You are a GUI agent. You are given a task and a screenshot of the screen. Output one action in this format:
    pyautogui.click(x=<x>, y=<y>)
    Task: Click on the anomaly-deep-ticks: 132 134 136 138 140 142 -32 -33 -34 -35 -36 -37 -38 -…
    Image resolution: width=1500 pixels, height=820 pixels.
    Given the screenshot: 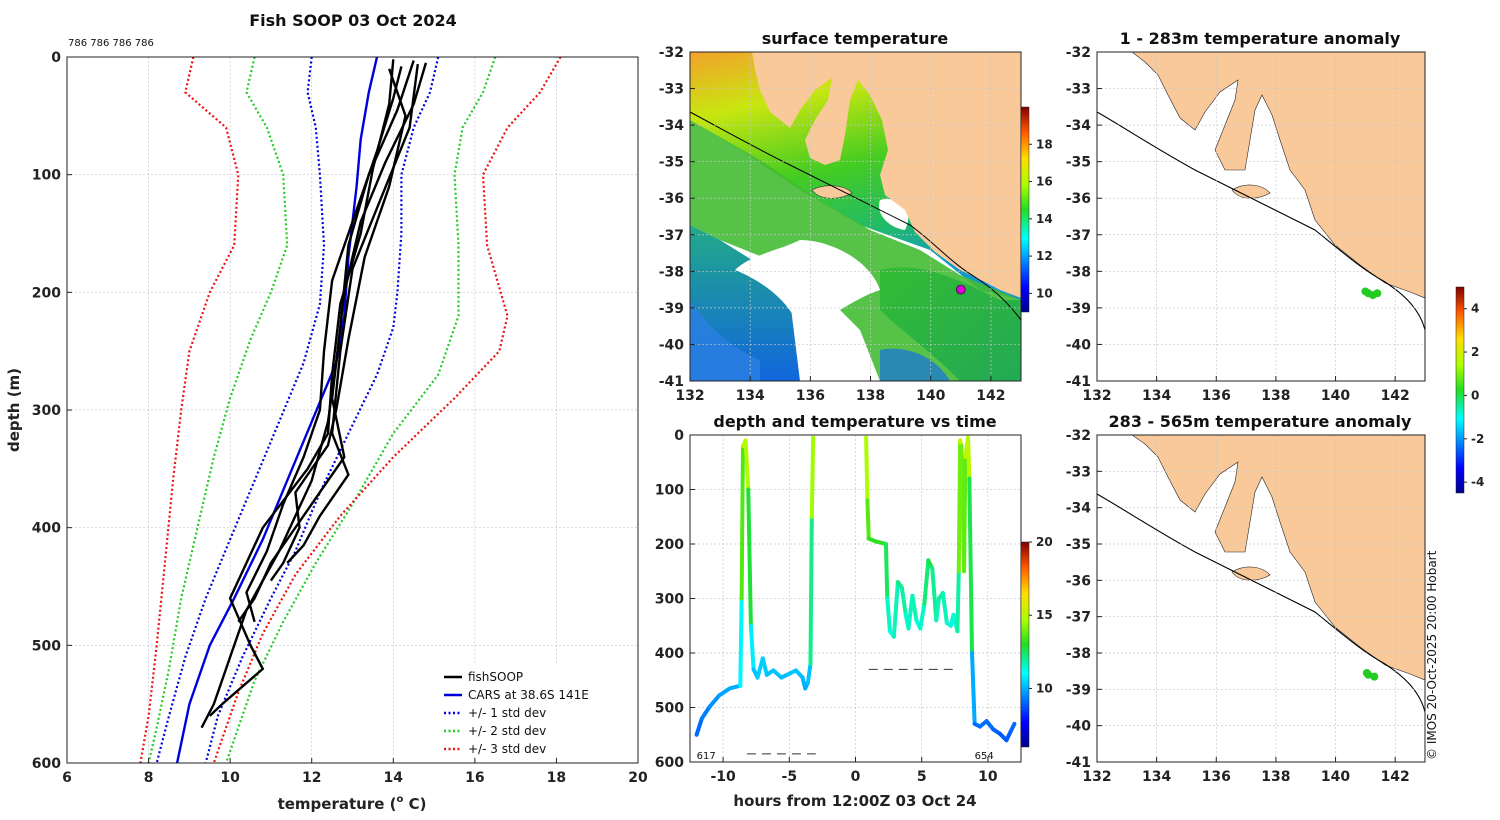 What is the action you would take?
    pyautogui.click(x=1238, y=606)
    